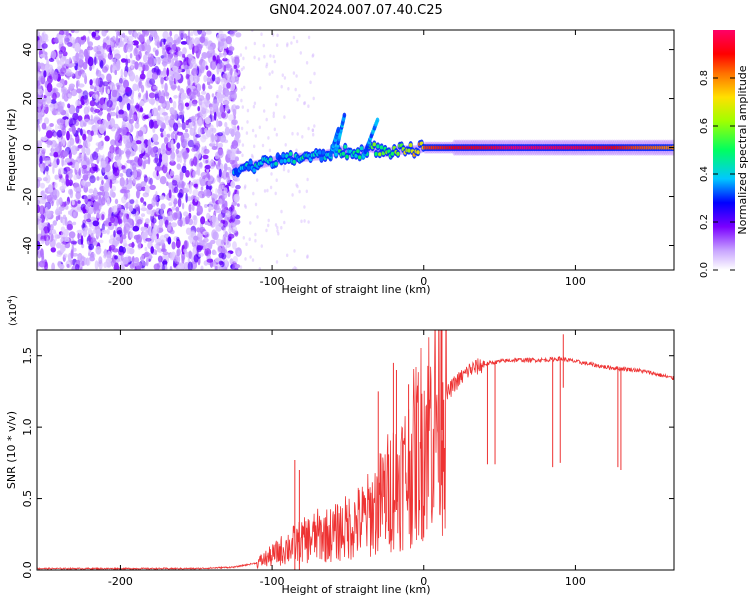 The height and width of the screenshot is (600, 750). What do you see at coordinates (272, 581) in the screenshot?
I see `x-tick-label: -100` at bounding box center [272, 581].